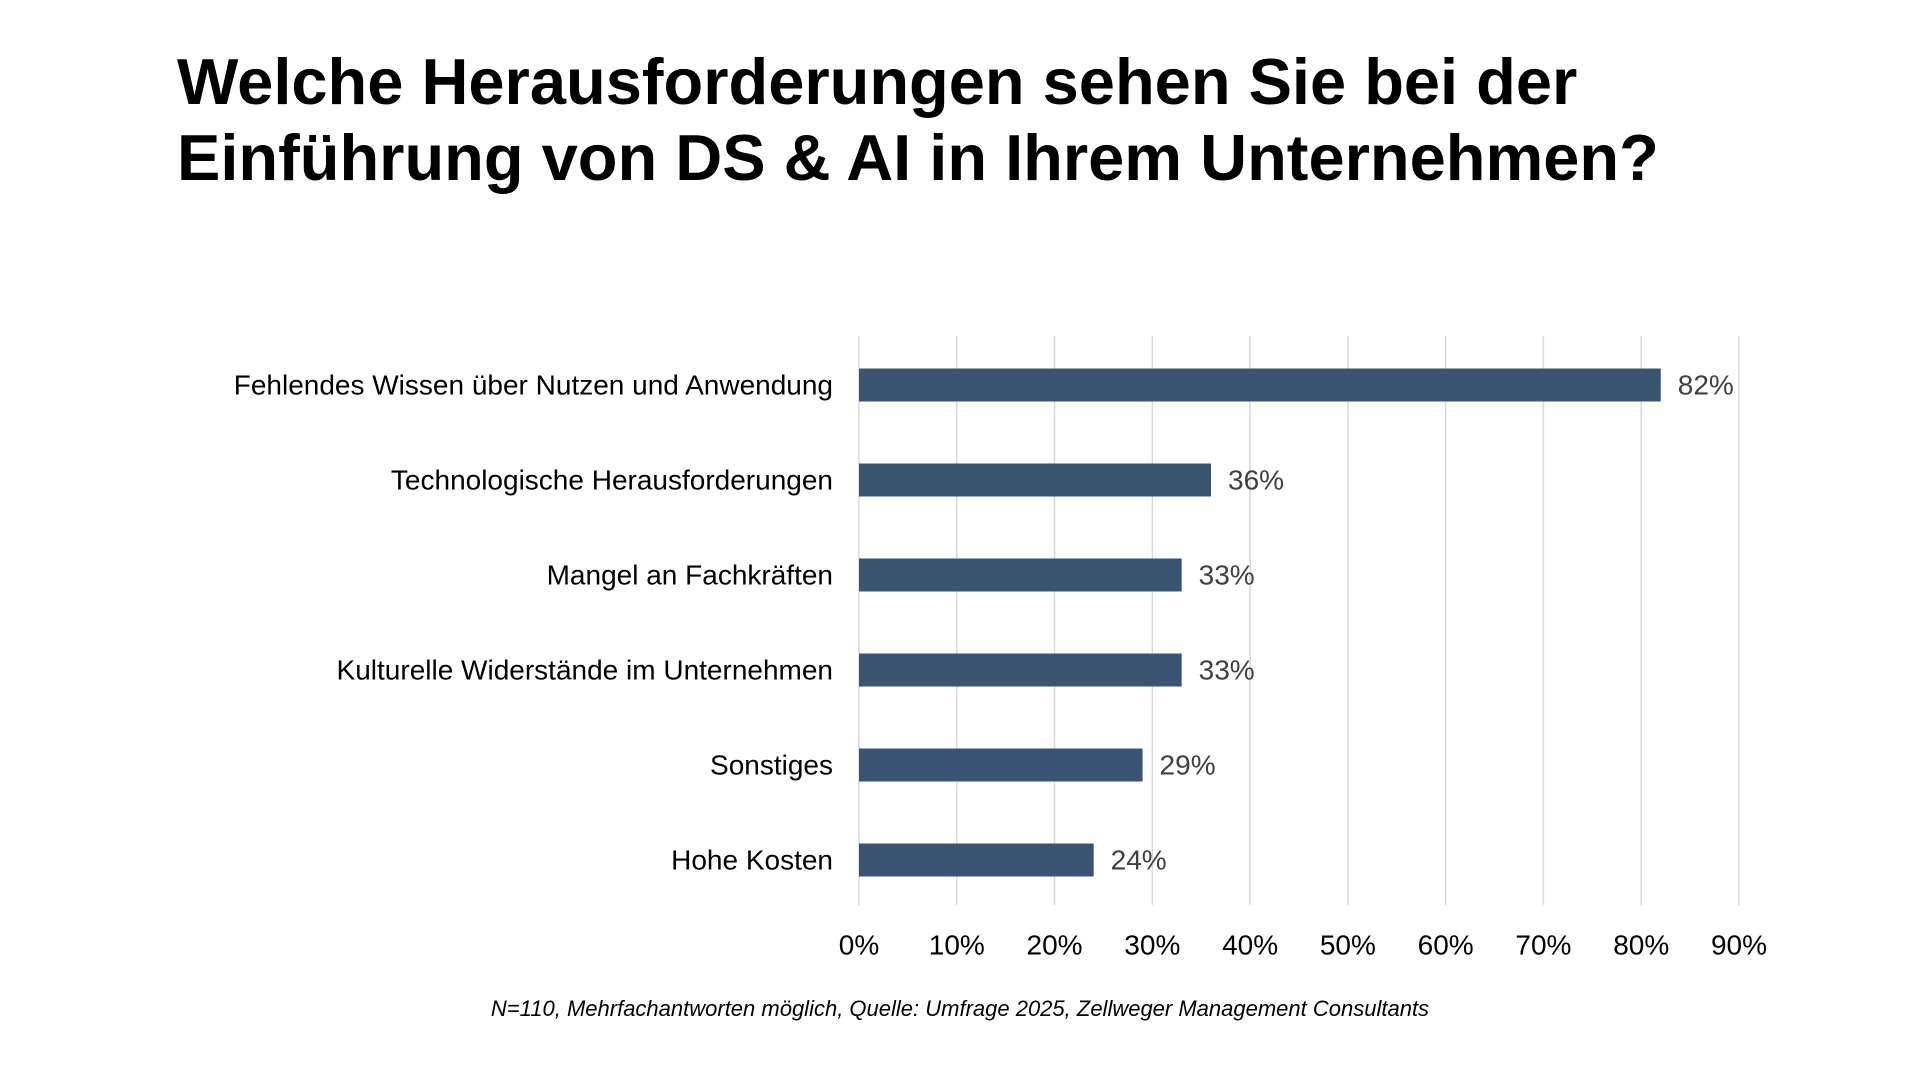 The image size is (1920, 1080). I want to click on value-label: 36%, so click(1256, 480).